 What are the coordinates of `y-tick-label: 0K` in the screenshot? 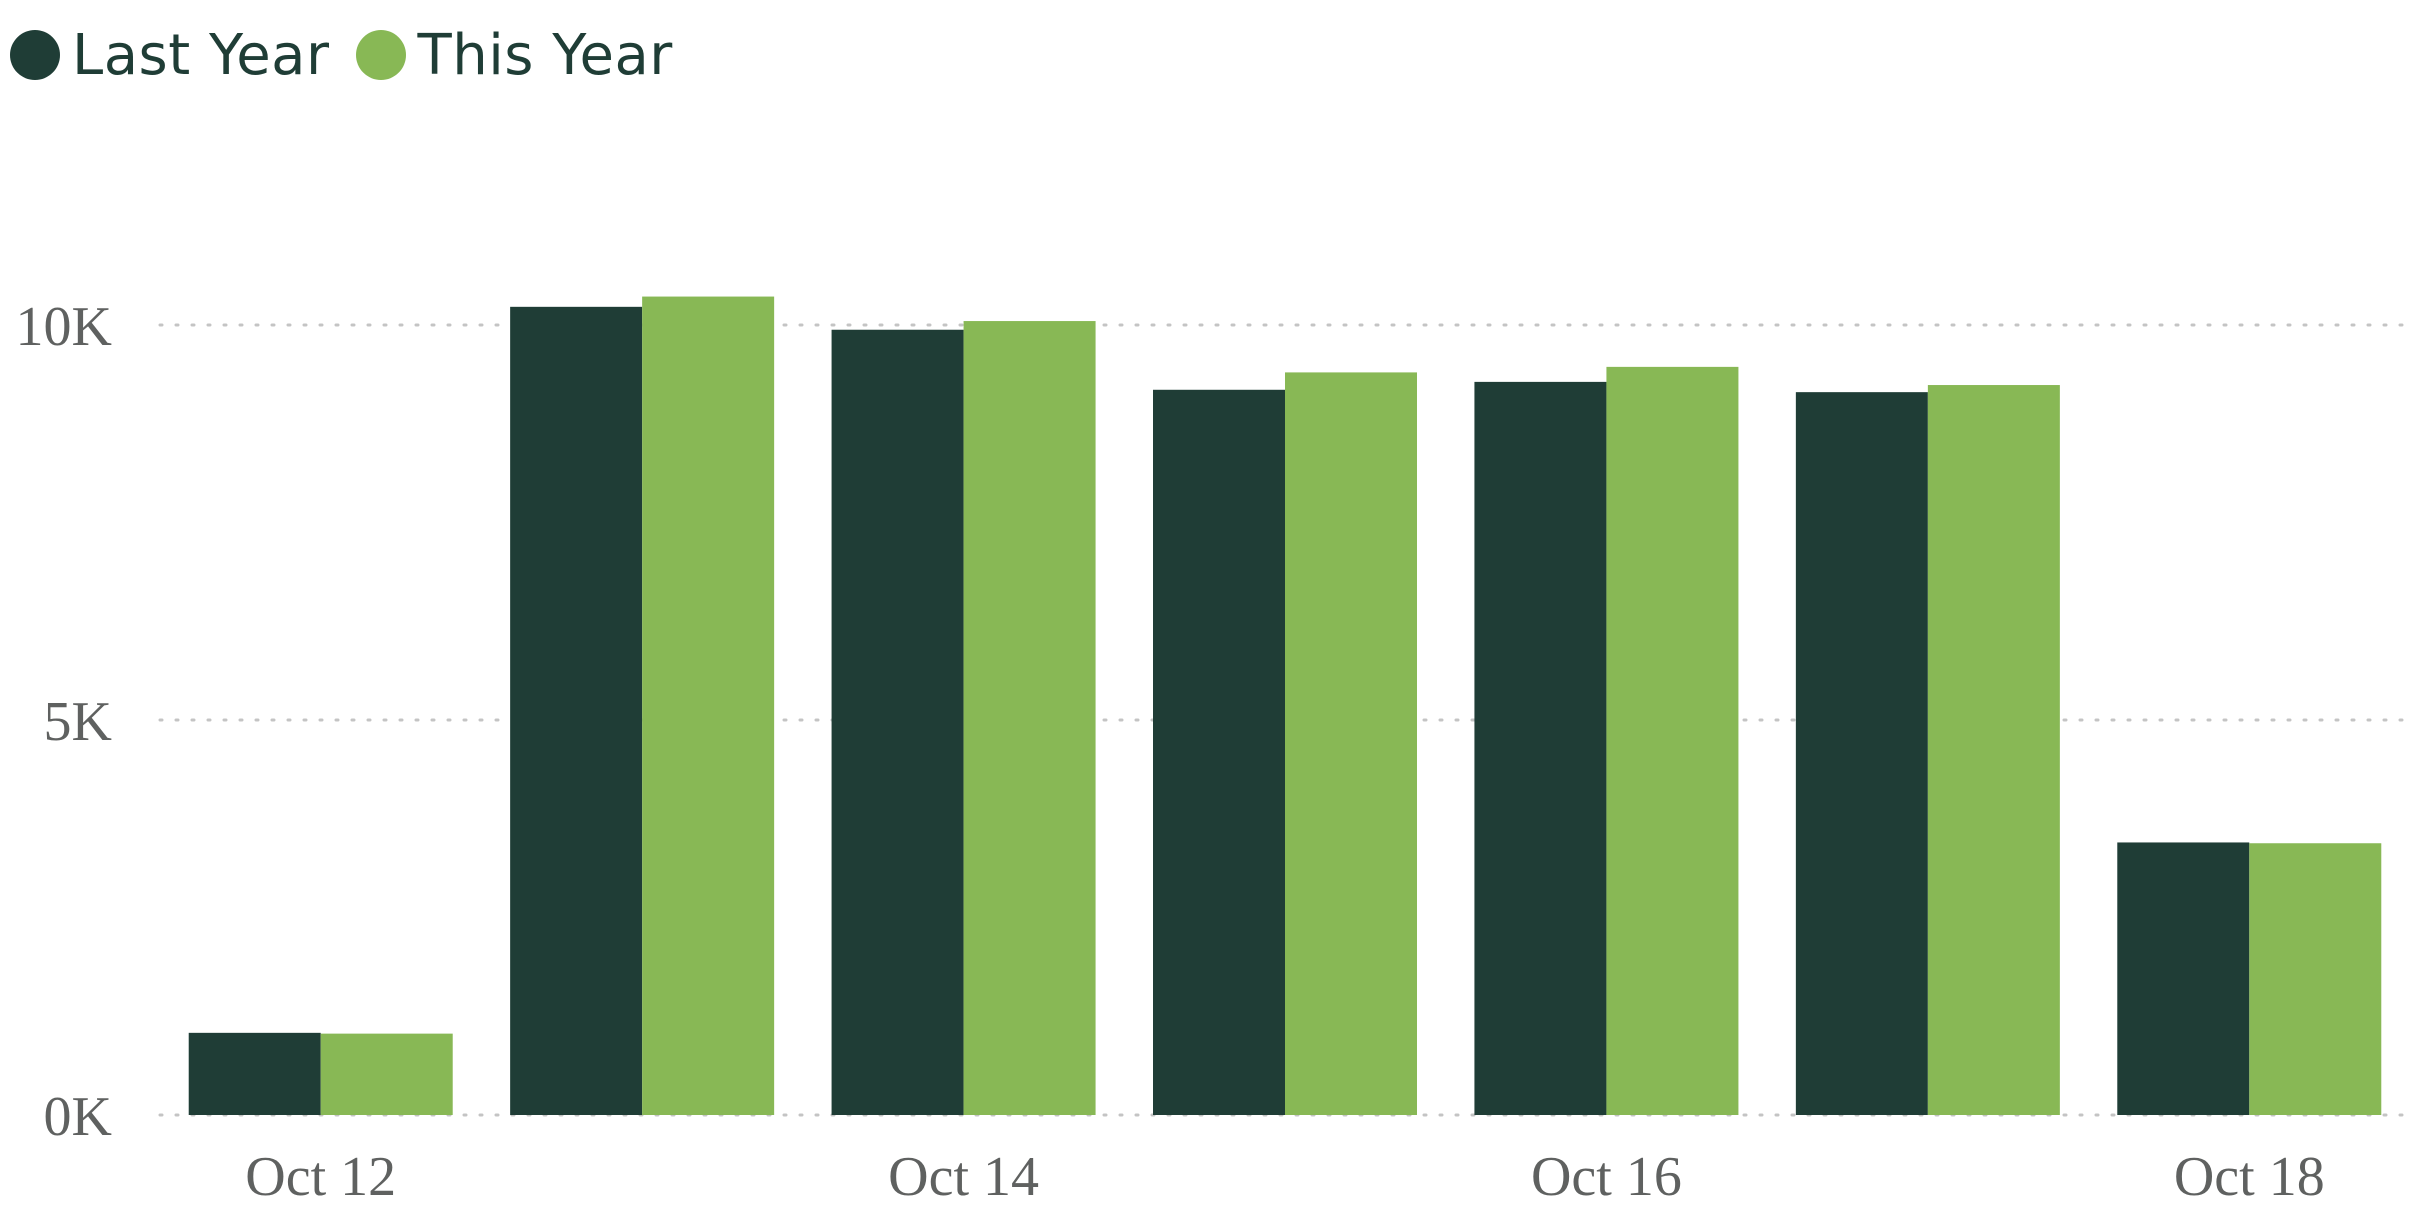 It's located at (78, 1117).